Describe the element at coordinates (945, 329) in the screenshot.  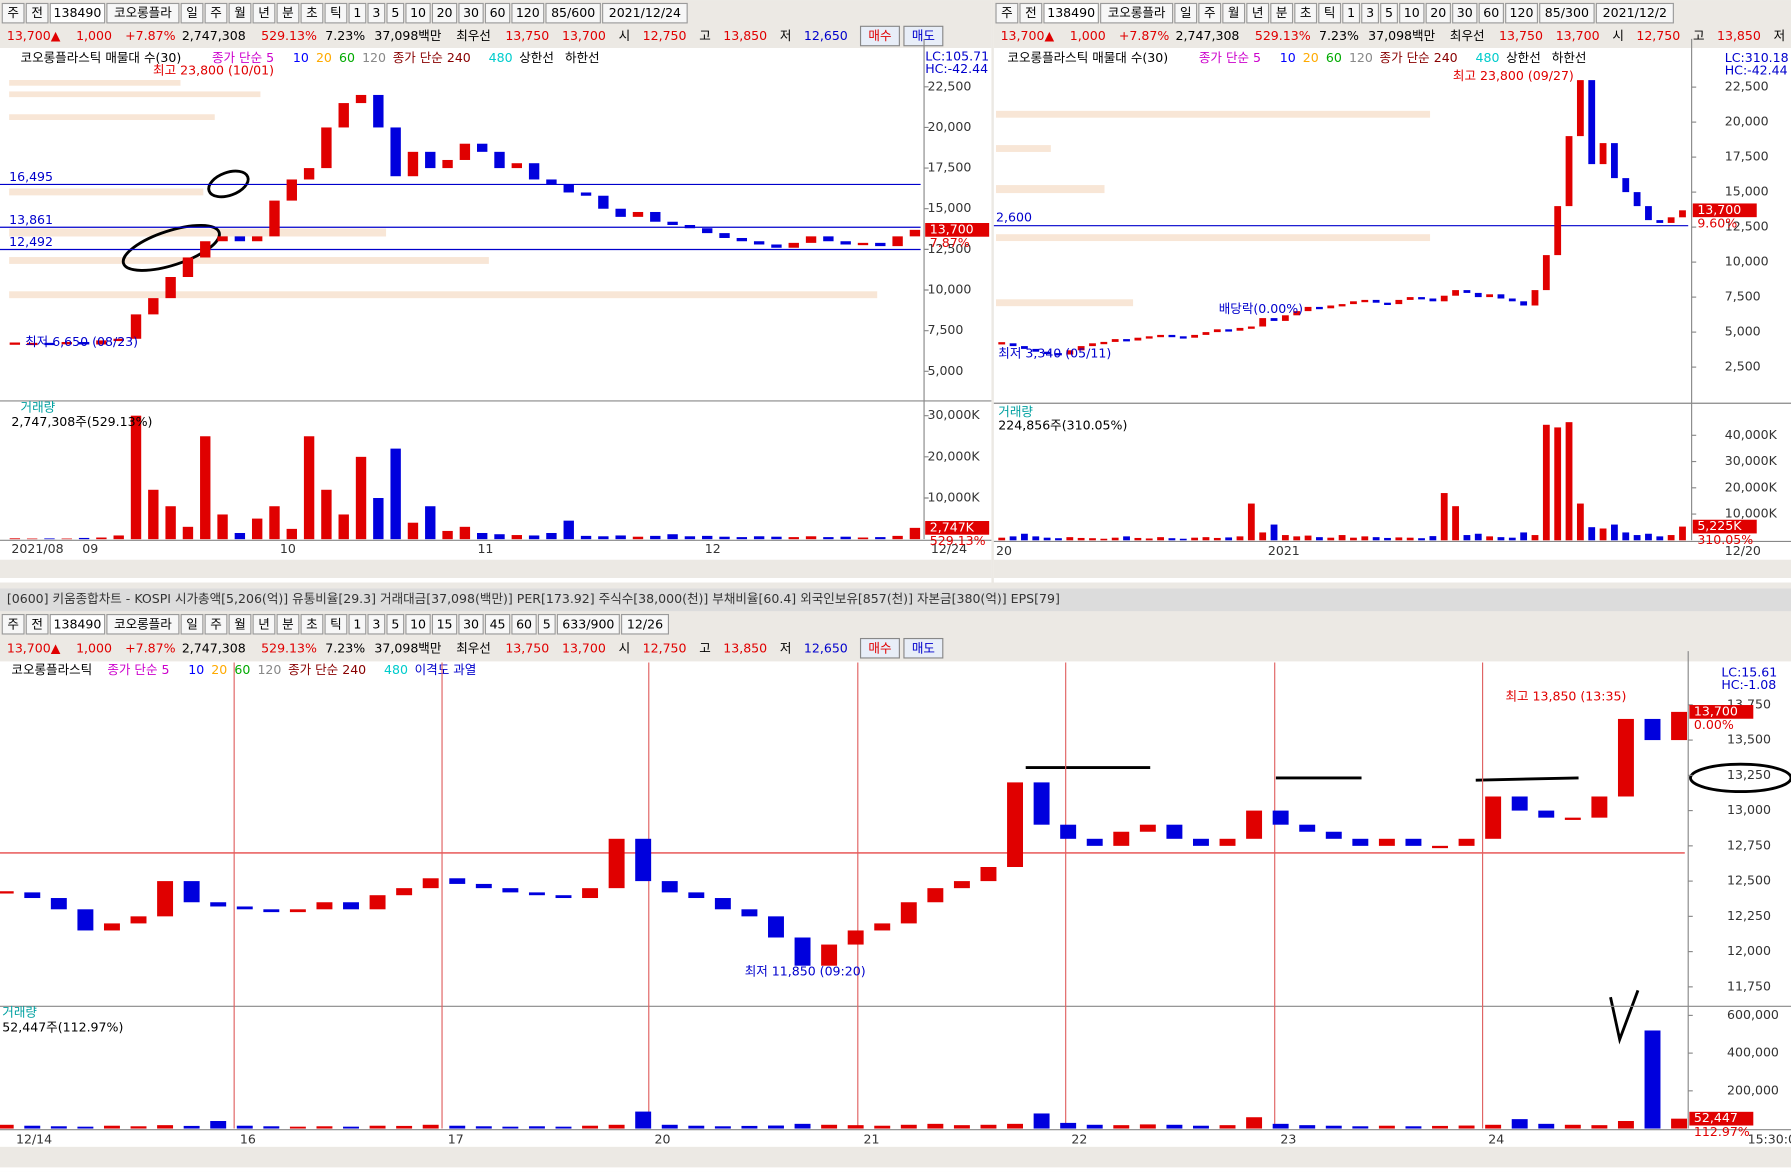
I see `y-tick-label: 7,500` at that location.